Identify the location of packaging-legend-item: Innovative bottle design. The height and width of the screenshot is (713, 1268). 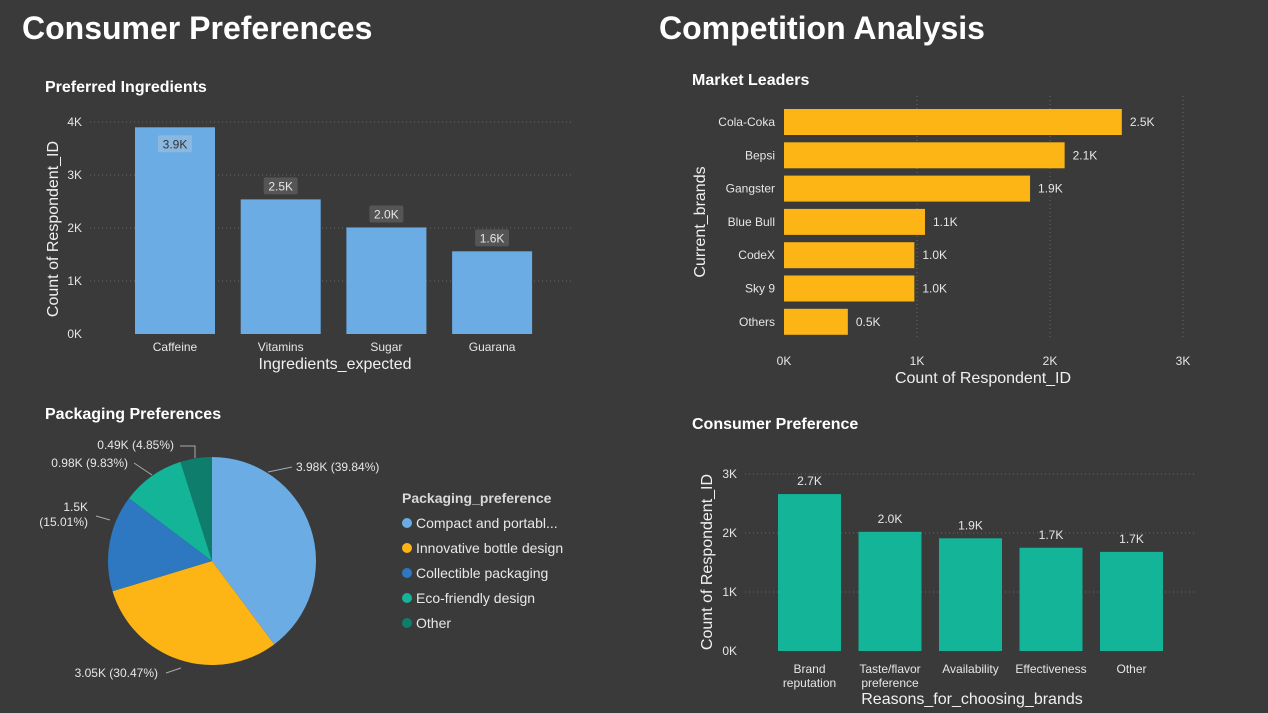
(482, 547).